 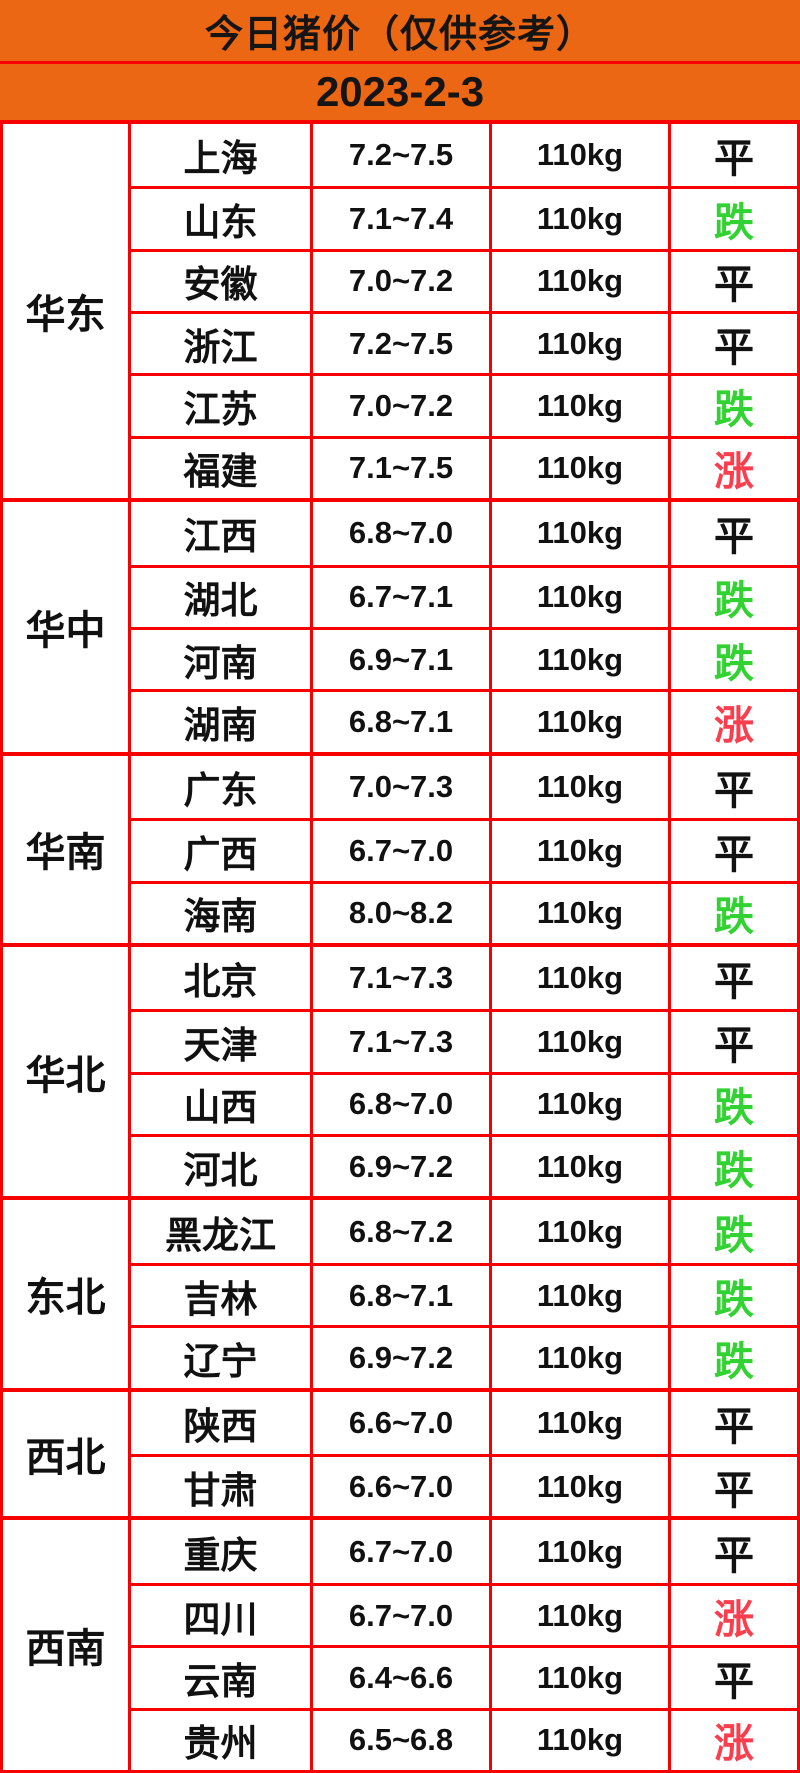 I want to click on province-cell: 河北, so click(x=219, y=1167).